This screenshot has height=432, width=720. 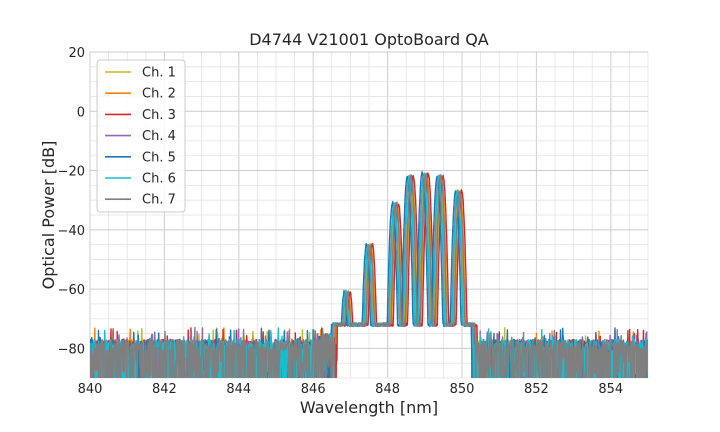 What do you see at coordinates (351, 389) in the screenshot?
I see `x-axis-ticks: 840 842 844 846 848 850 852 854` at bounding box center [351, 389].